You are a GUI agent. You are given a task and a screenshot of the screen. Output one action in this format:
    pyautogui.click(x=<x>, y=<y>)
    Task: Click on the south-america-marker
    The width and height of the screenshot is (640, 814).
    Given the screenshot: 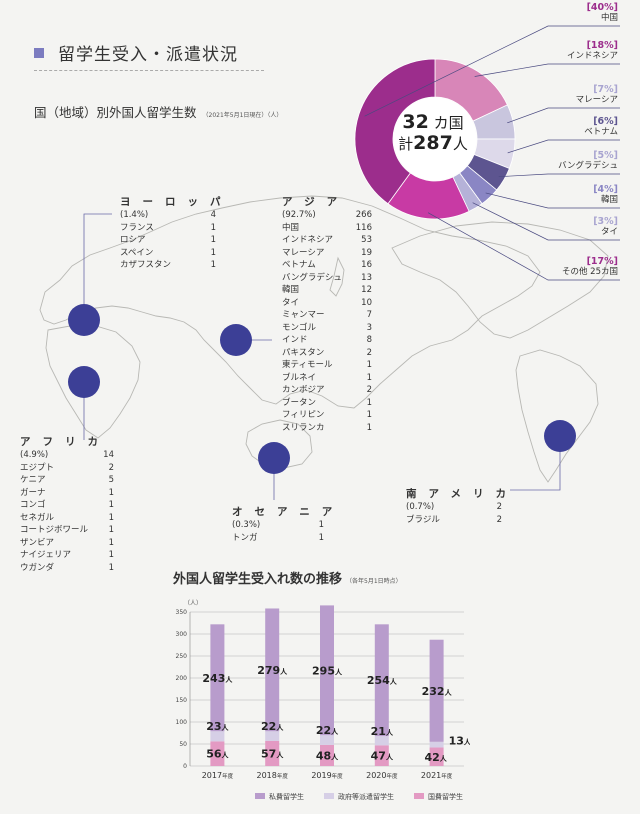 What is the action you would take?
    pyautogui.click(x=560, y=436)
    